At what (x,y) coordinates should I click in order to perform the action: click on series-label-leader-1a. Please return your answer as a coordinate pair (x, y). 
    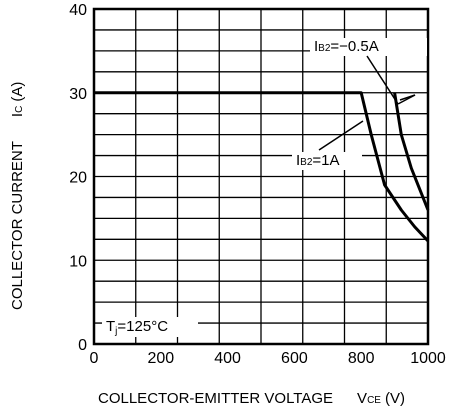
    Looking at the image, I should click on (341, 135).